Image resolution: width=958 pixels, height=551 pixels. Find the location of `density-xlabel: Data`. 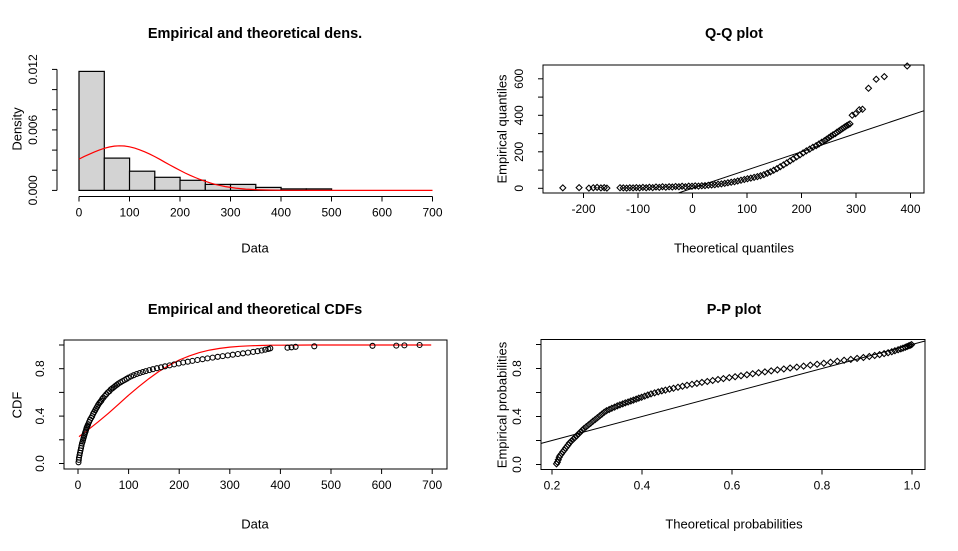

density-xlabel: Data is located at coordinates (255, 248).